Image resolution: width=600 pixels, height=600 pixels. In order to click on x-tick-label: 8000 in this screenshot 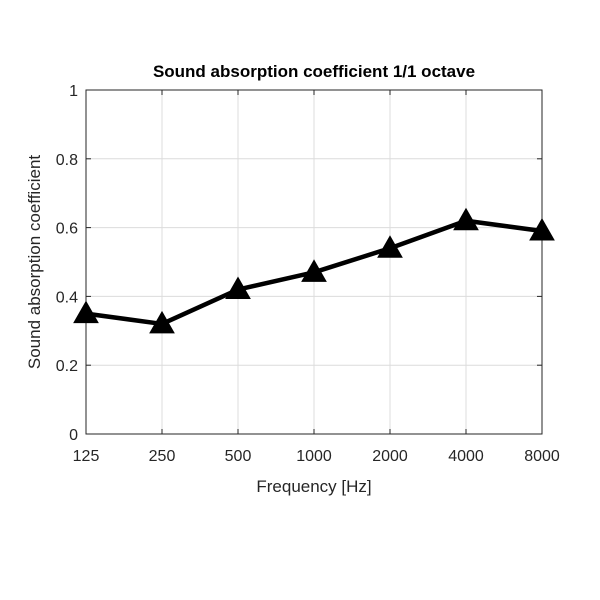, I will do `click(542, 456)`.